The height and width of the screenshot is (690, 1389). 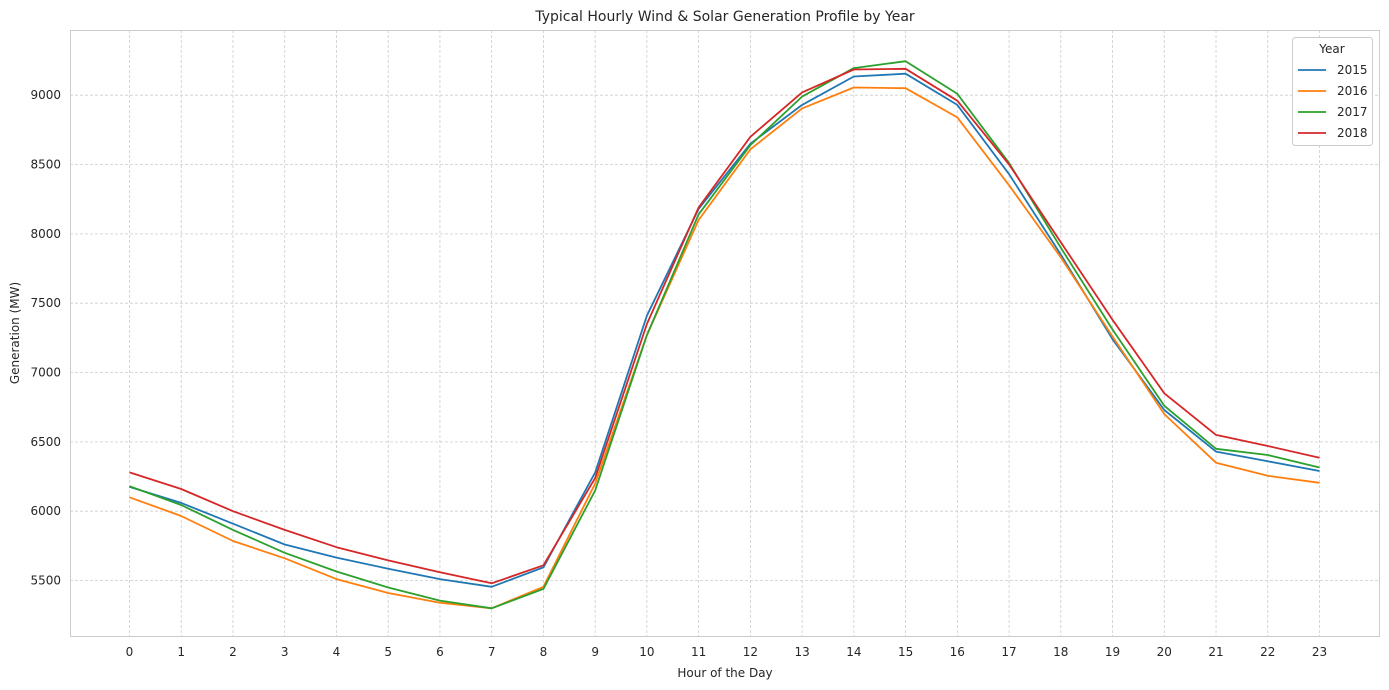 What do you see at coordinates (285, 652) in the screenshot?
I see `x-tick-label: 3` at bounding box center [285, 652].